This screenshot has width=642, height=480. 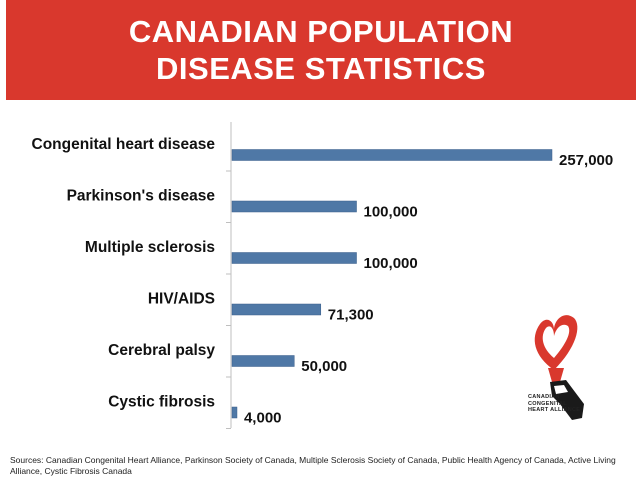 I want to click on logo-line-2: CONGENITAL, so click(x=547, y=403).